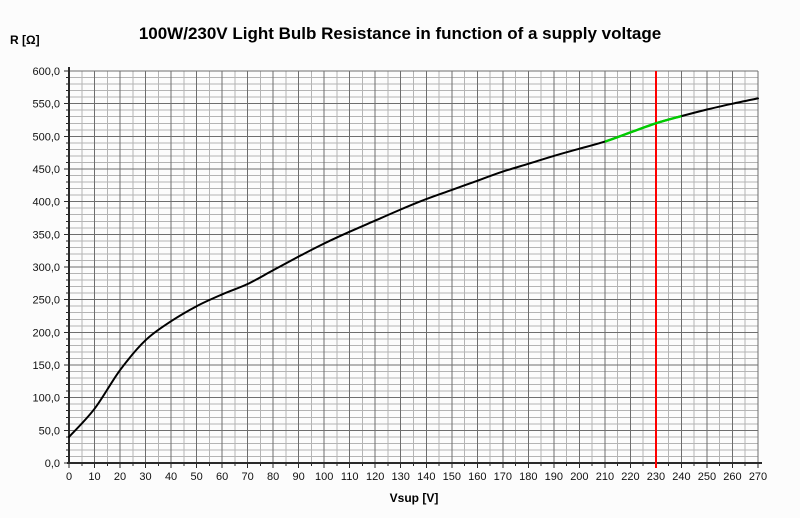 This screenshot has width=800, height=518. What do you see at coordinates (426, 477) in the screenshot?
I see `x-tick-label: 140` at bounding box center [426, 477].